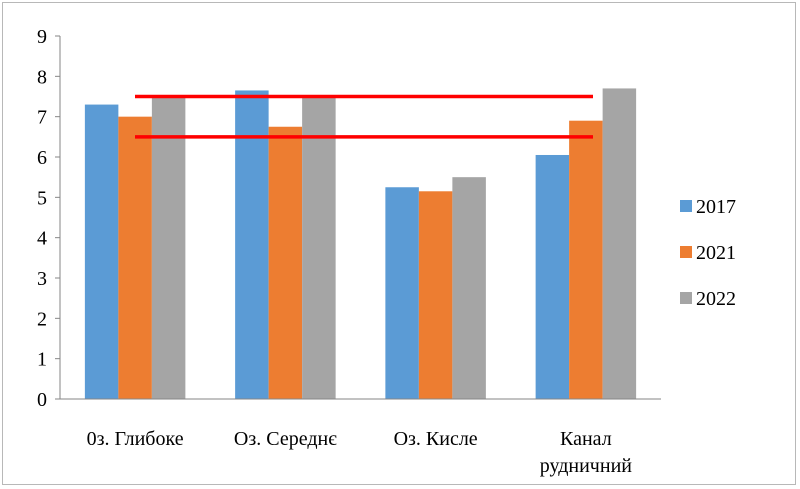 This screenshot has height=489, width=800. Describe the element at coordinates (42, 158) in the screenshot. I see `y-tick-label: 6` at that location.